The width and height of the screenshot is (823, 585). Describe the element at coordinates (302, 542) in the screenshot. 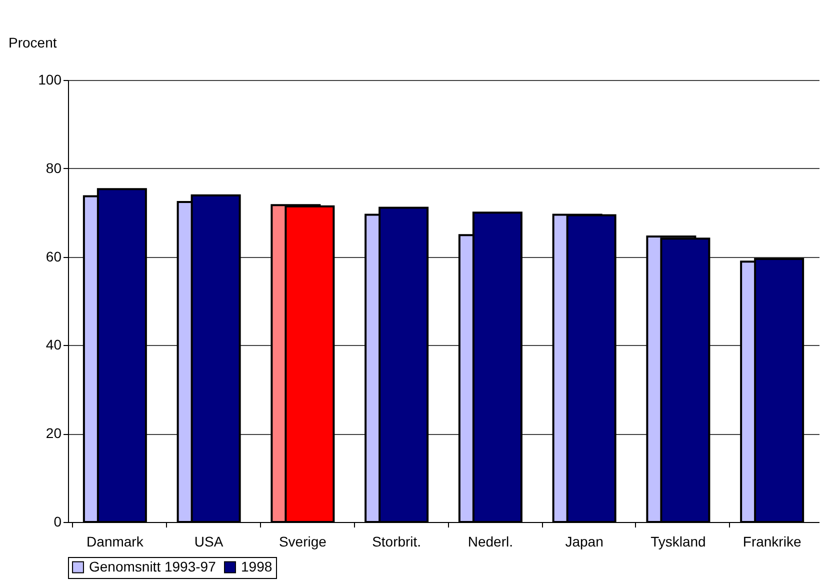

I see `x-tick-label: Sverige` at that location.